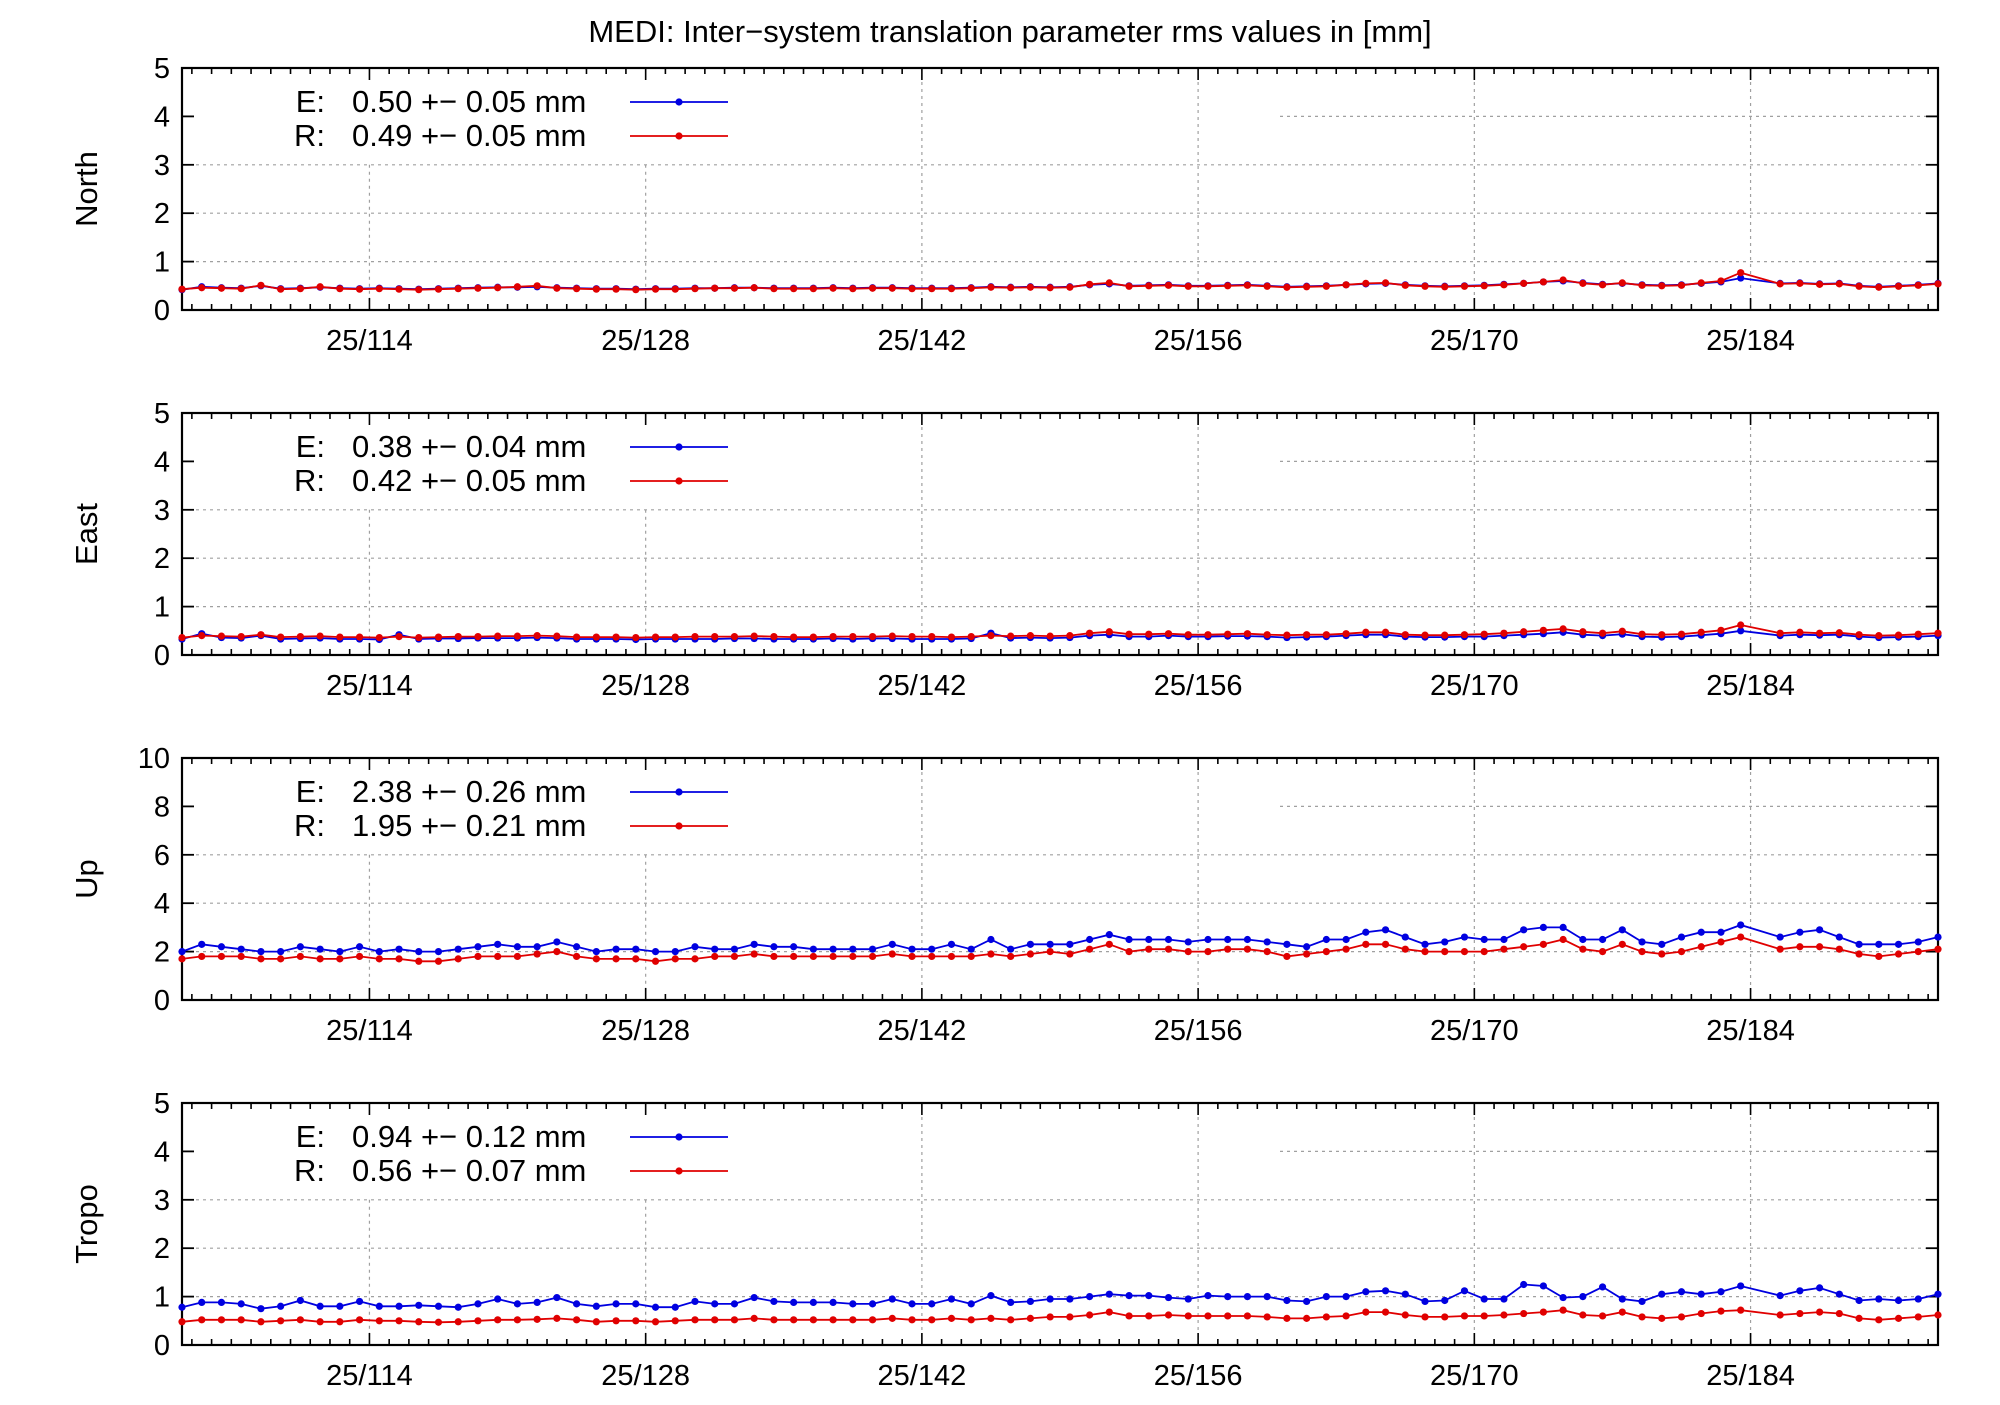 This screenshot has width=2000, height=1405. Describe the element at coordinates (679, 1137) in the screenshot. I see `legend-marker-e` at that location.